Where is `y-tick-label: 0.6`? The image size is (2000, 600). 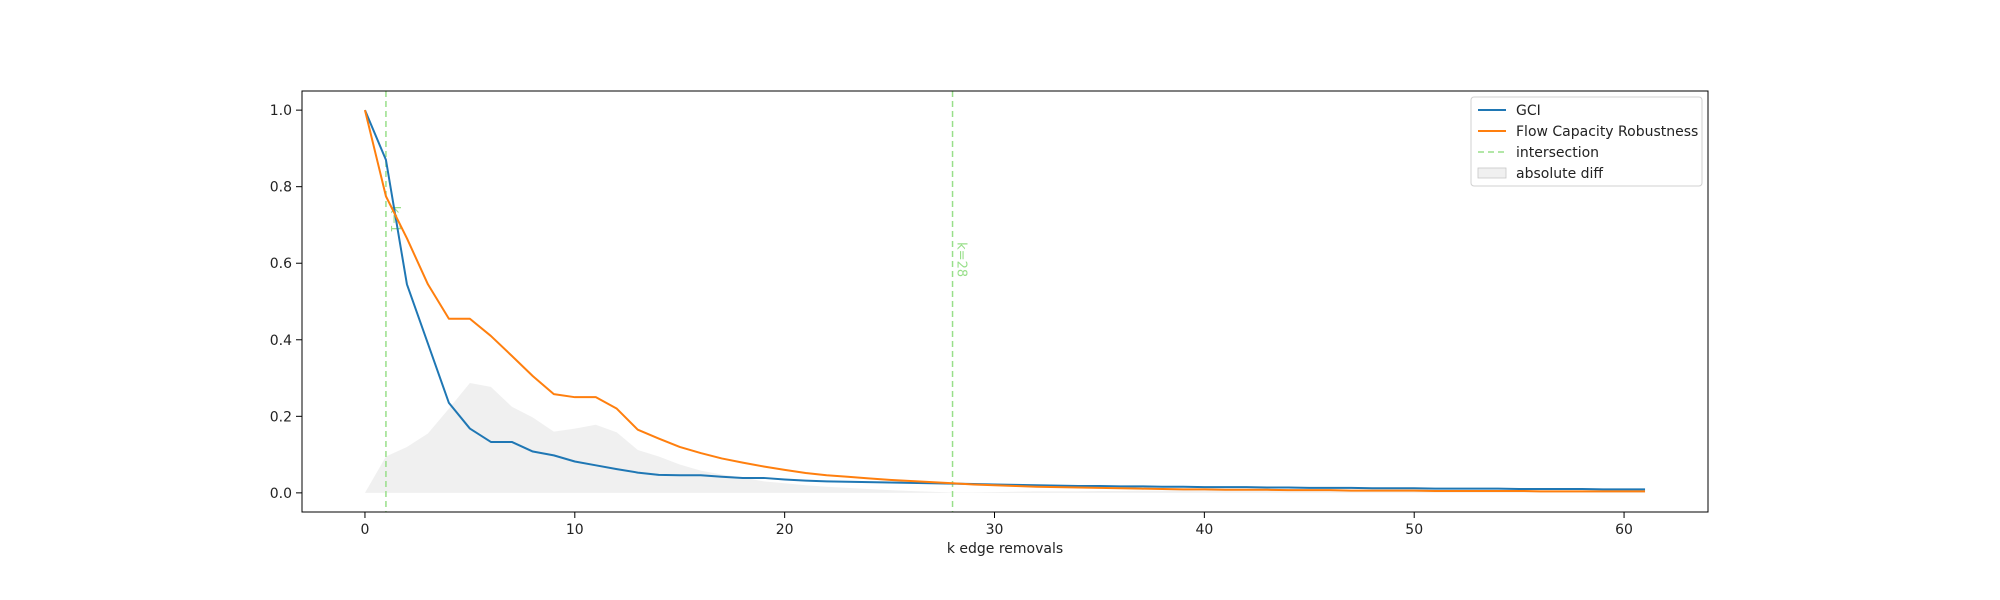
y-tick-label: 0.6 is located at coordinates (281, 264).